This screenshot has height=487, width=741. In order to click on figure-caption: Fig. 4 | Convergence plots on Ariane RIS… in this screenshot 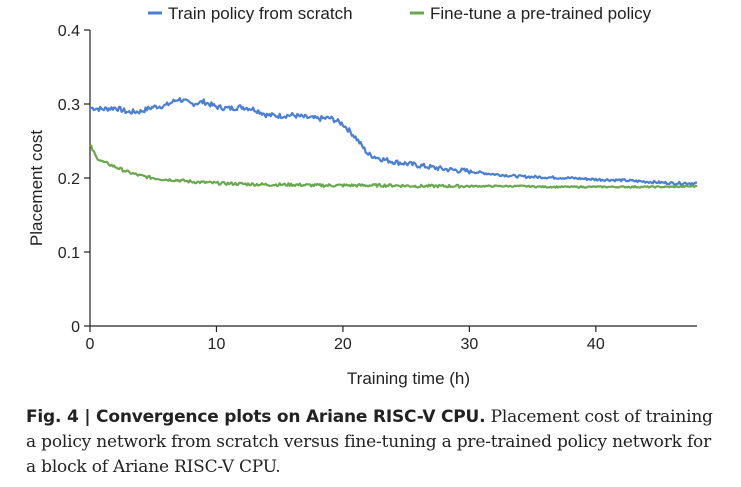, I will do `click(376, 442)`.